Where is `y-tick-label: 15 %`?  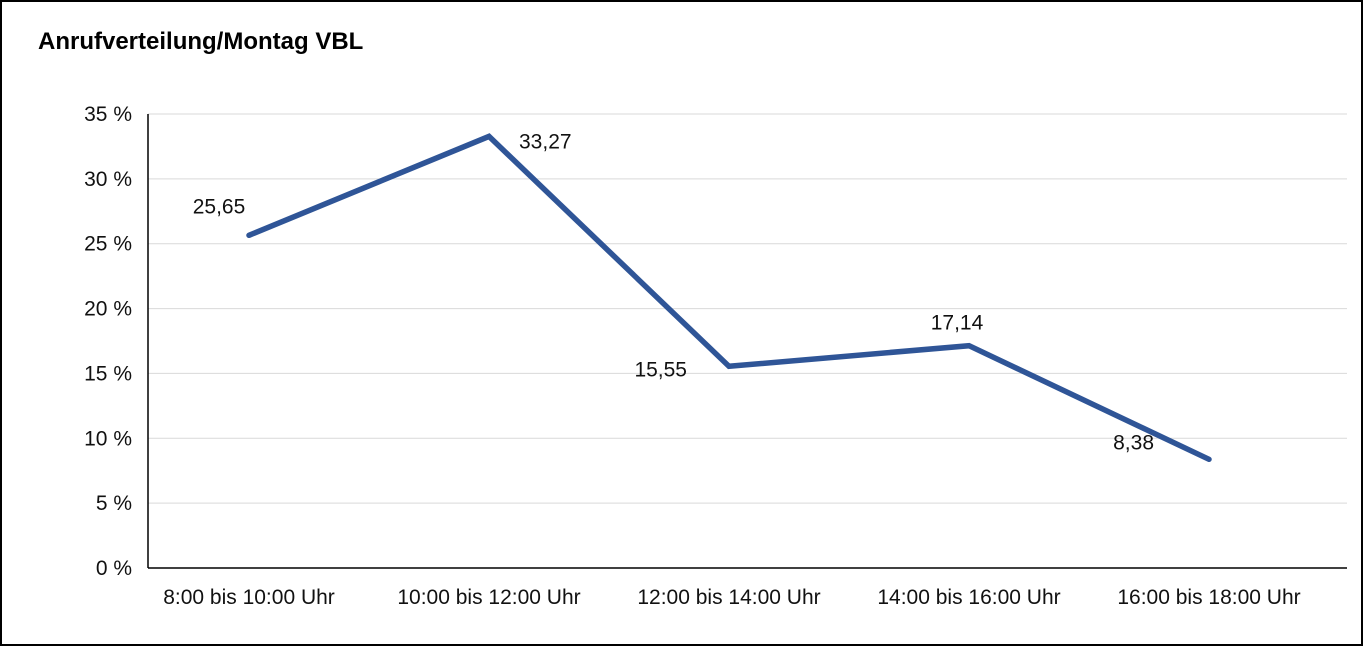
y-tick-label: 15 % is located at coordinates (108, 373).